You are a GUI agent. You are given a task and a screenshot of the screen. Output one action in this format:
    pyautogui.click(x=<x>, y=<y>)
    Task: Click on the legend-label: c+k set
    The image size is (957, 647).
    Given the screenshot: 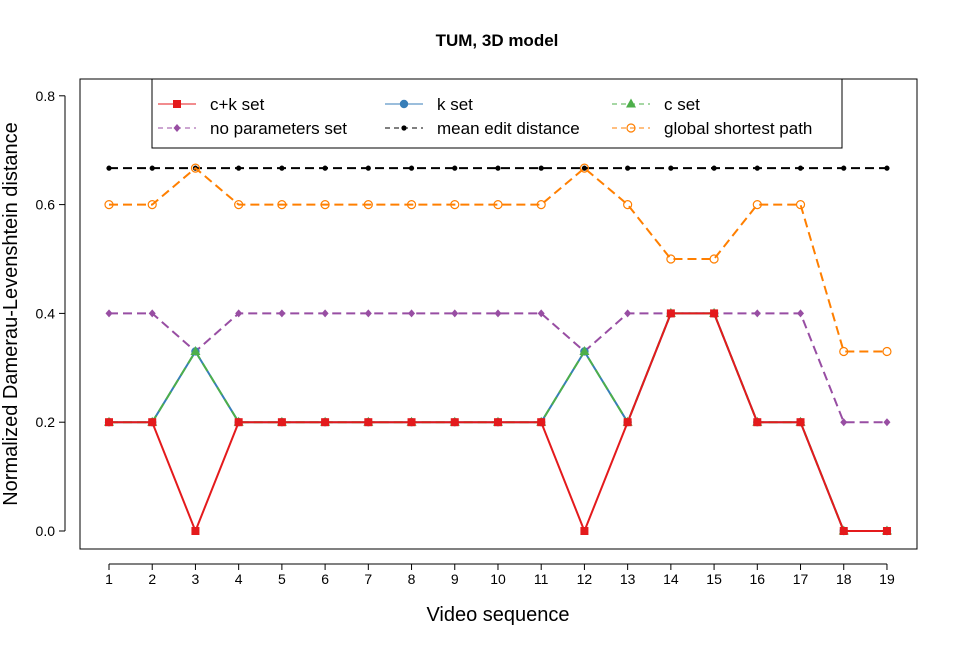 What is the action you would take?
    pyautogui.click(x=237, y=104)
    